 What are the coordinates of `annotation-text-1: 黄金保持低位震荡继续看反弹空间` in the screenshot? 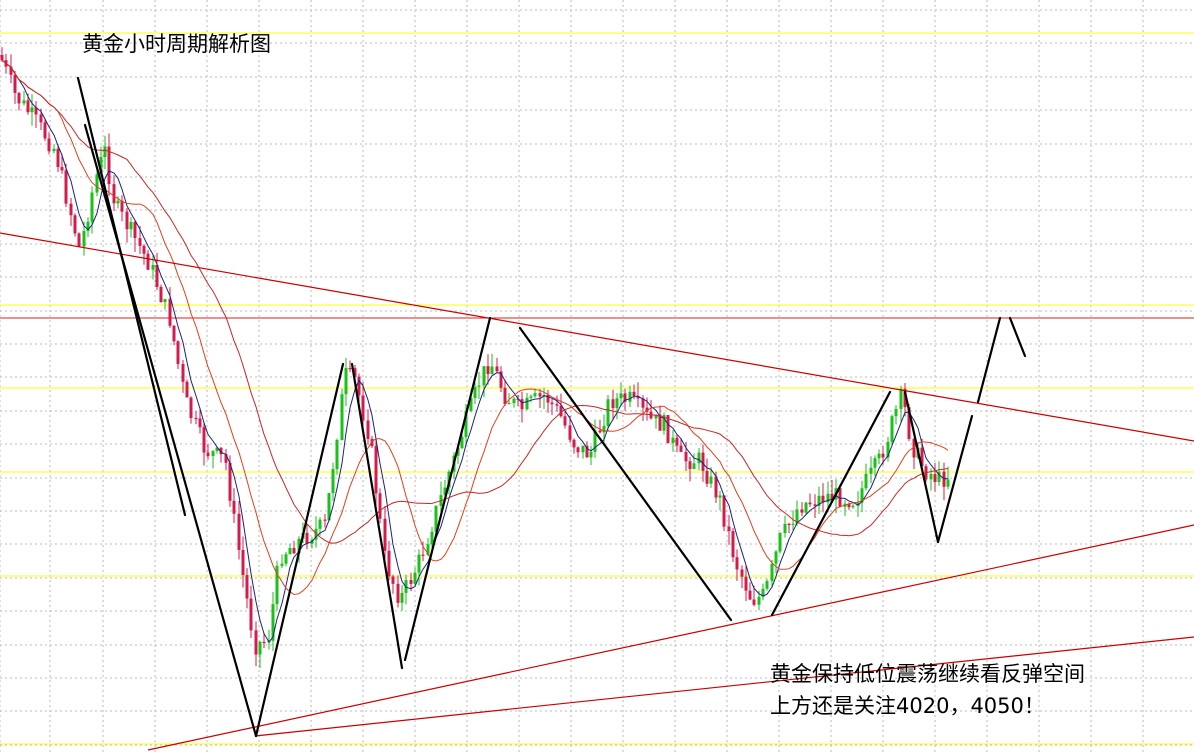 It's located at (927, 674).